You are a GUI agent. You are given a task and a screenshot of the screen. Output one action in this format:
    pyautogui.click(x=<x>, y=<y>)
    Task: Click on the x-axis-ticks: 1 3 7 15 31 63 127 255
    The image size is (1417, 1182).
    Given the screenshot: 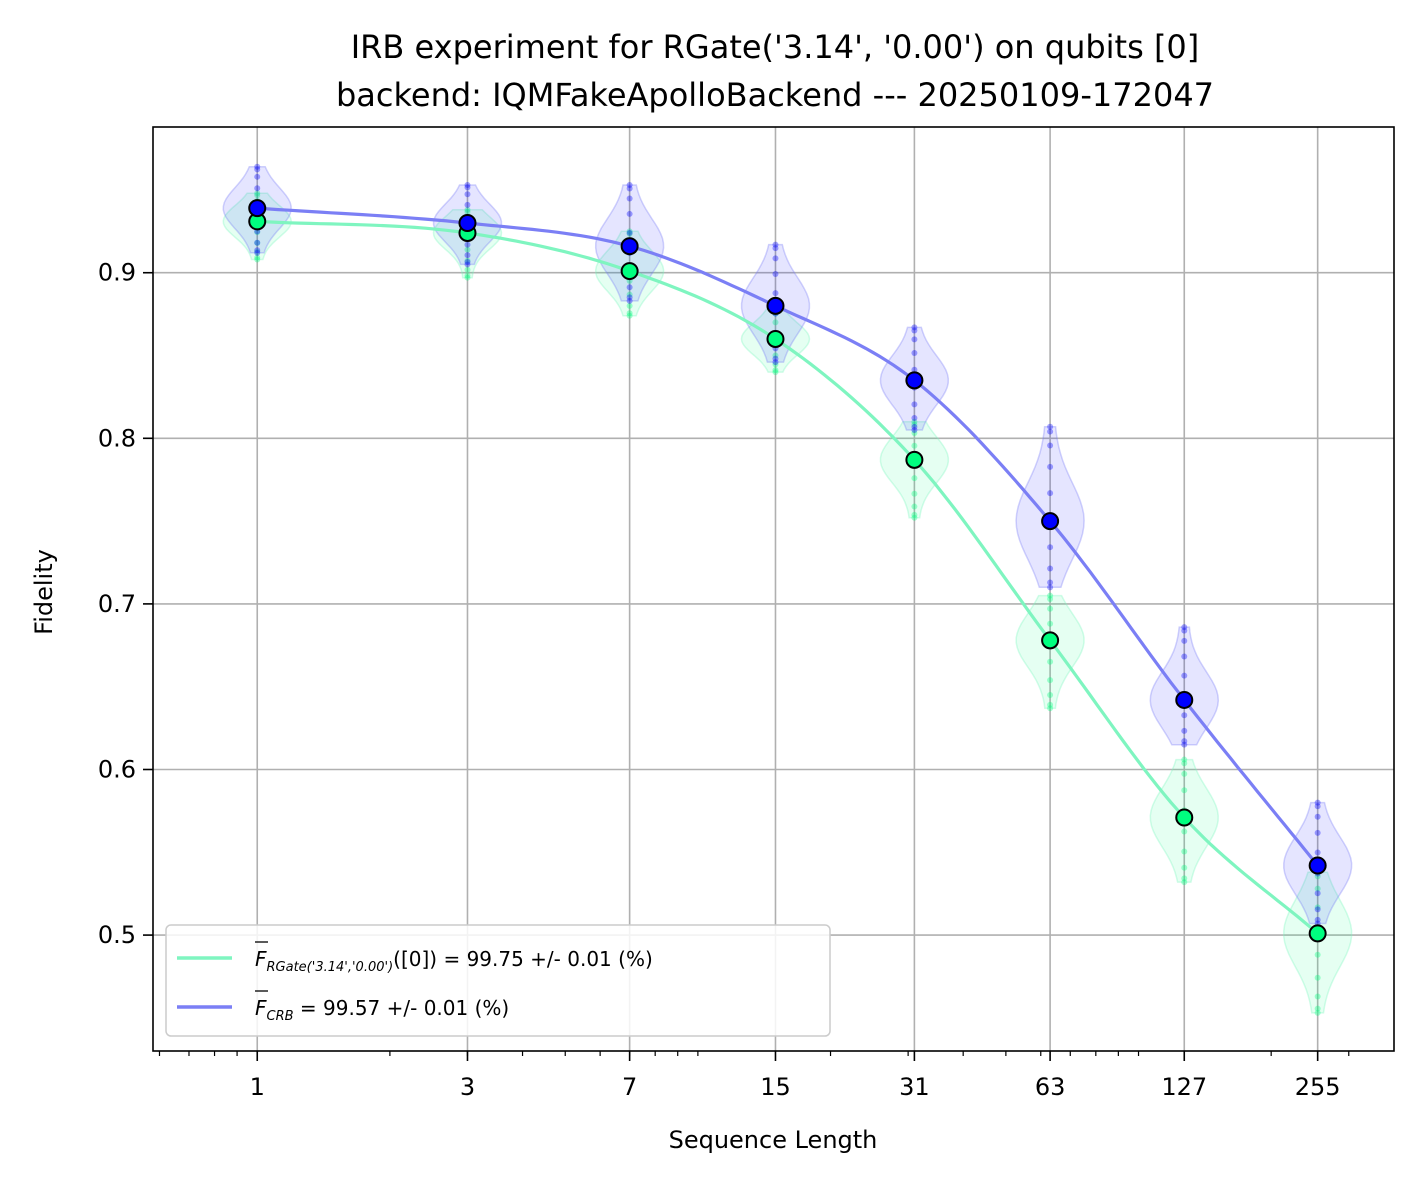 What is the action you would take?
    pyautogui.click(x=754, y=1076)
    